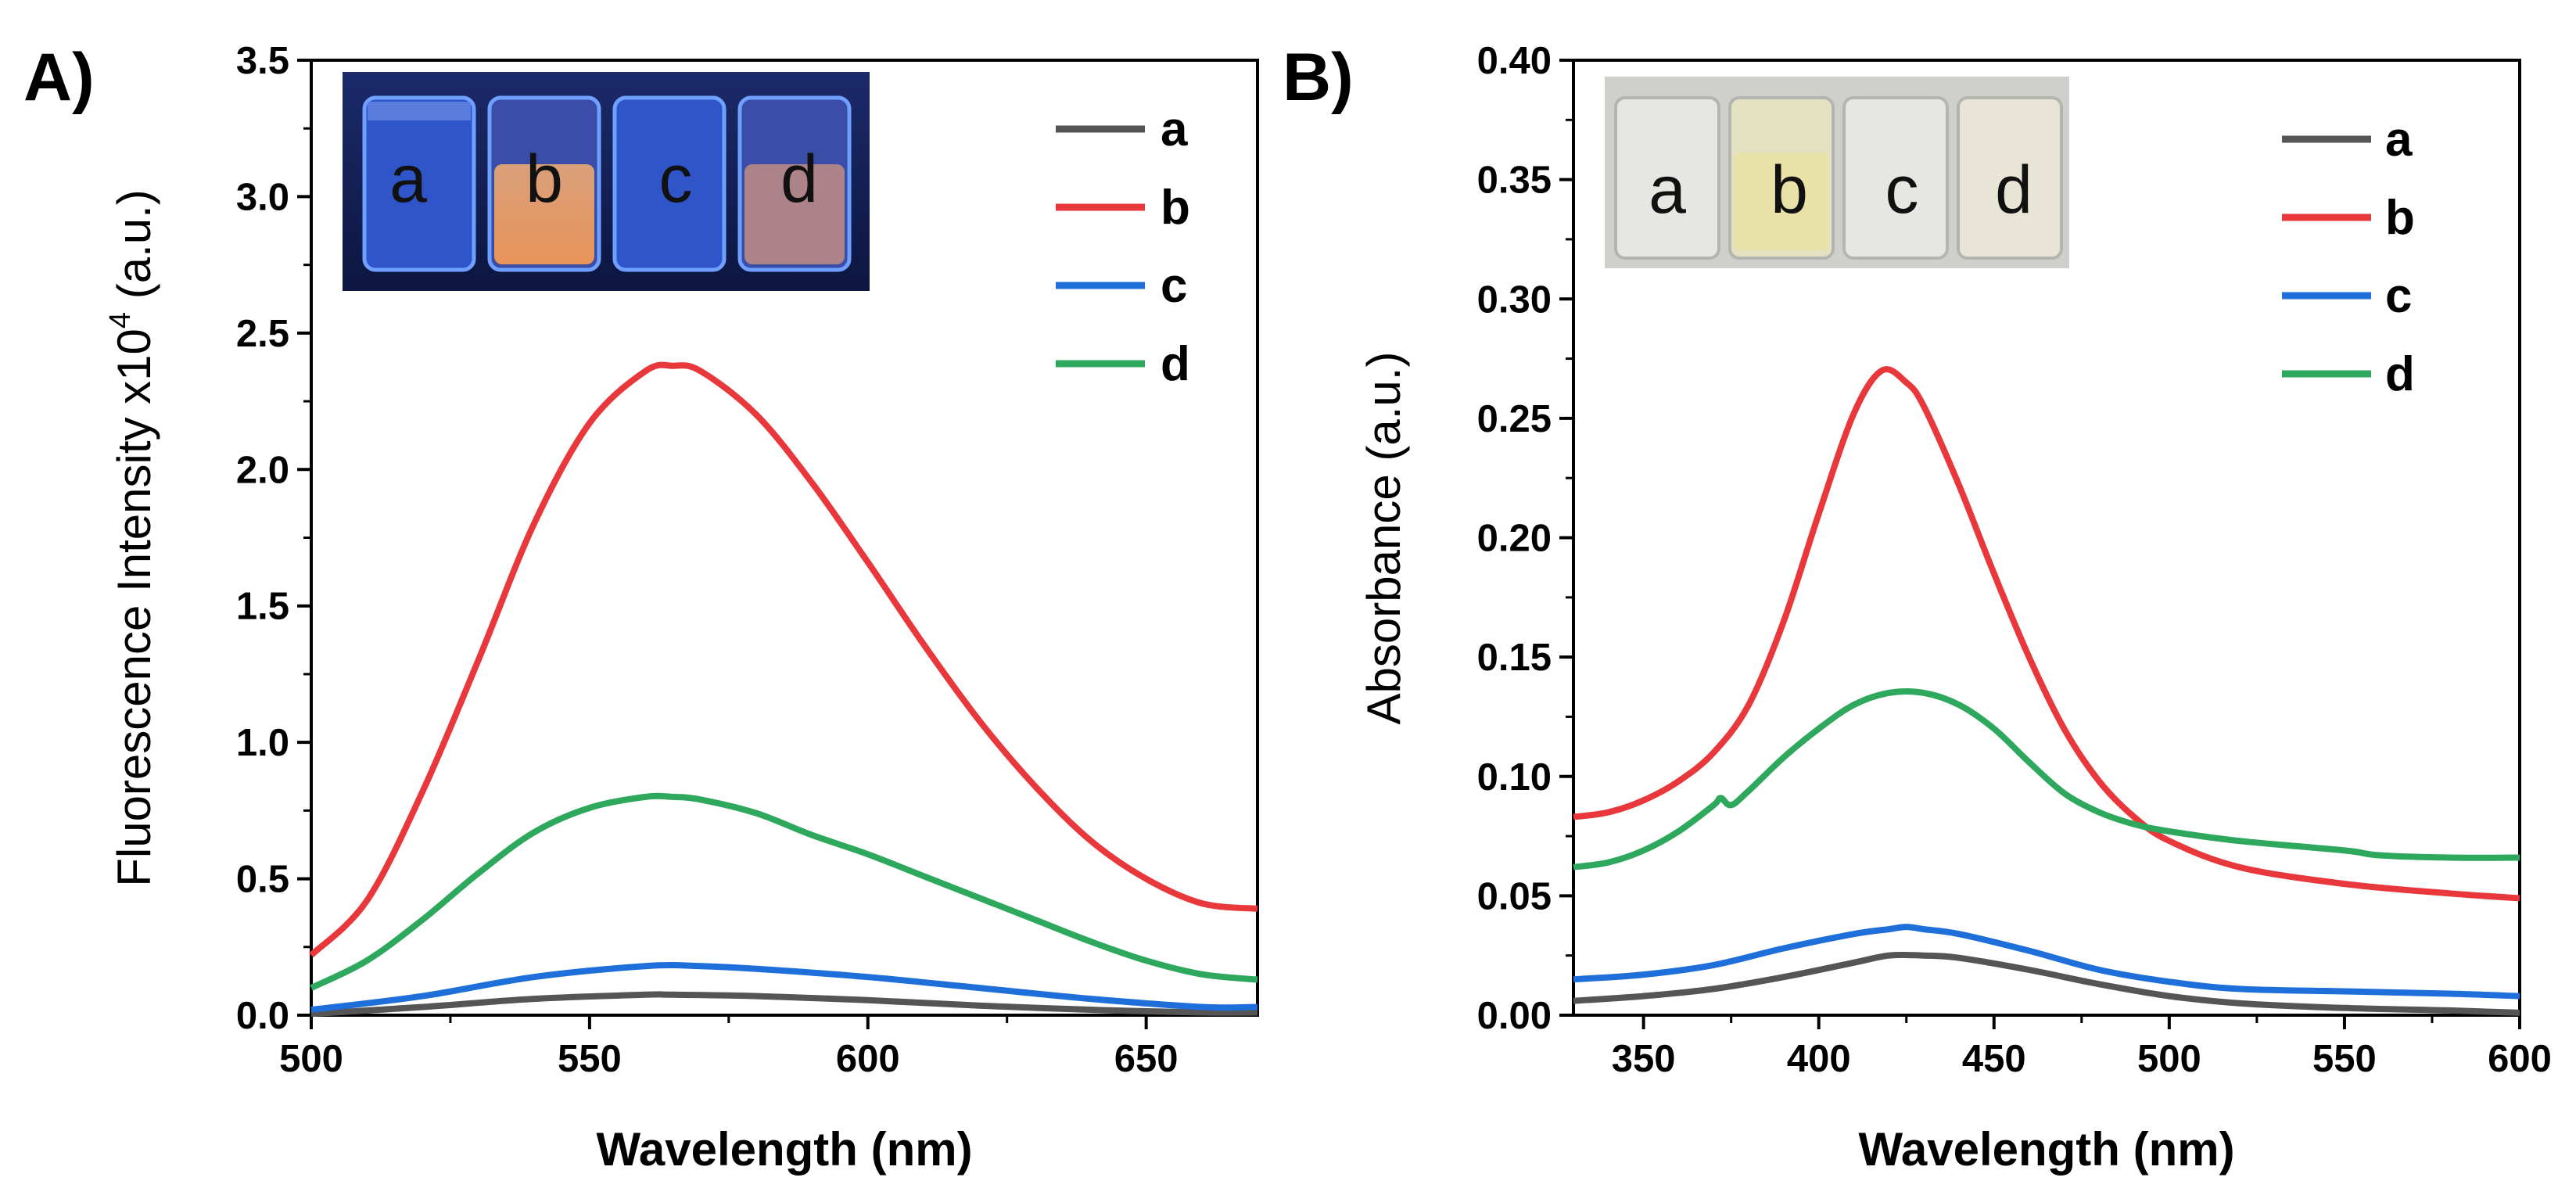 Image resolution: width=2576 pixels, height=1181 pixels. What do you see at coordinates (1644, 1059) in the screenshot?
I see `panel-b-x-tick-label: 350` at bounding box center [1644, 1059].